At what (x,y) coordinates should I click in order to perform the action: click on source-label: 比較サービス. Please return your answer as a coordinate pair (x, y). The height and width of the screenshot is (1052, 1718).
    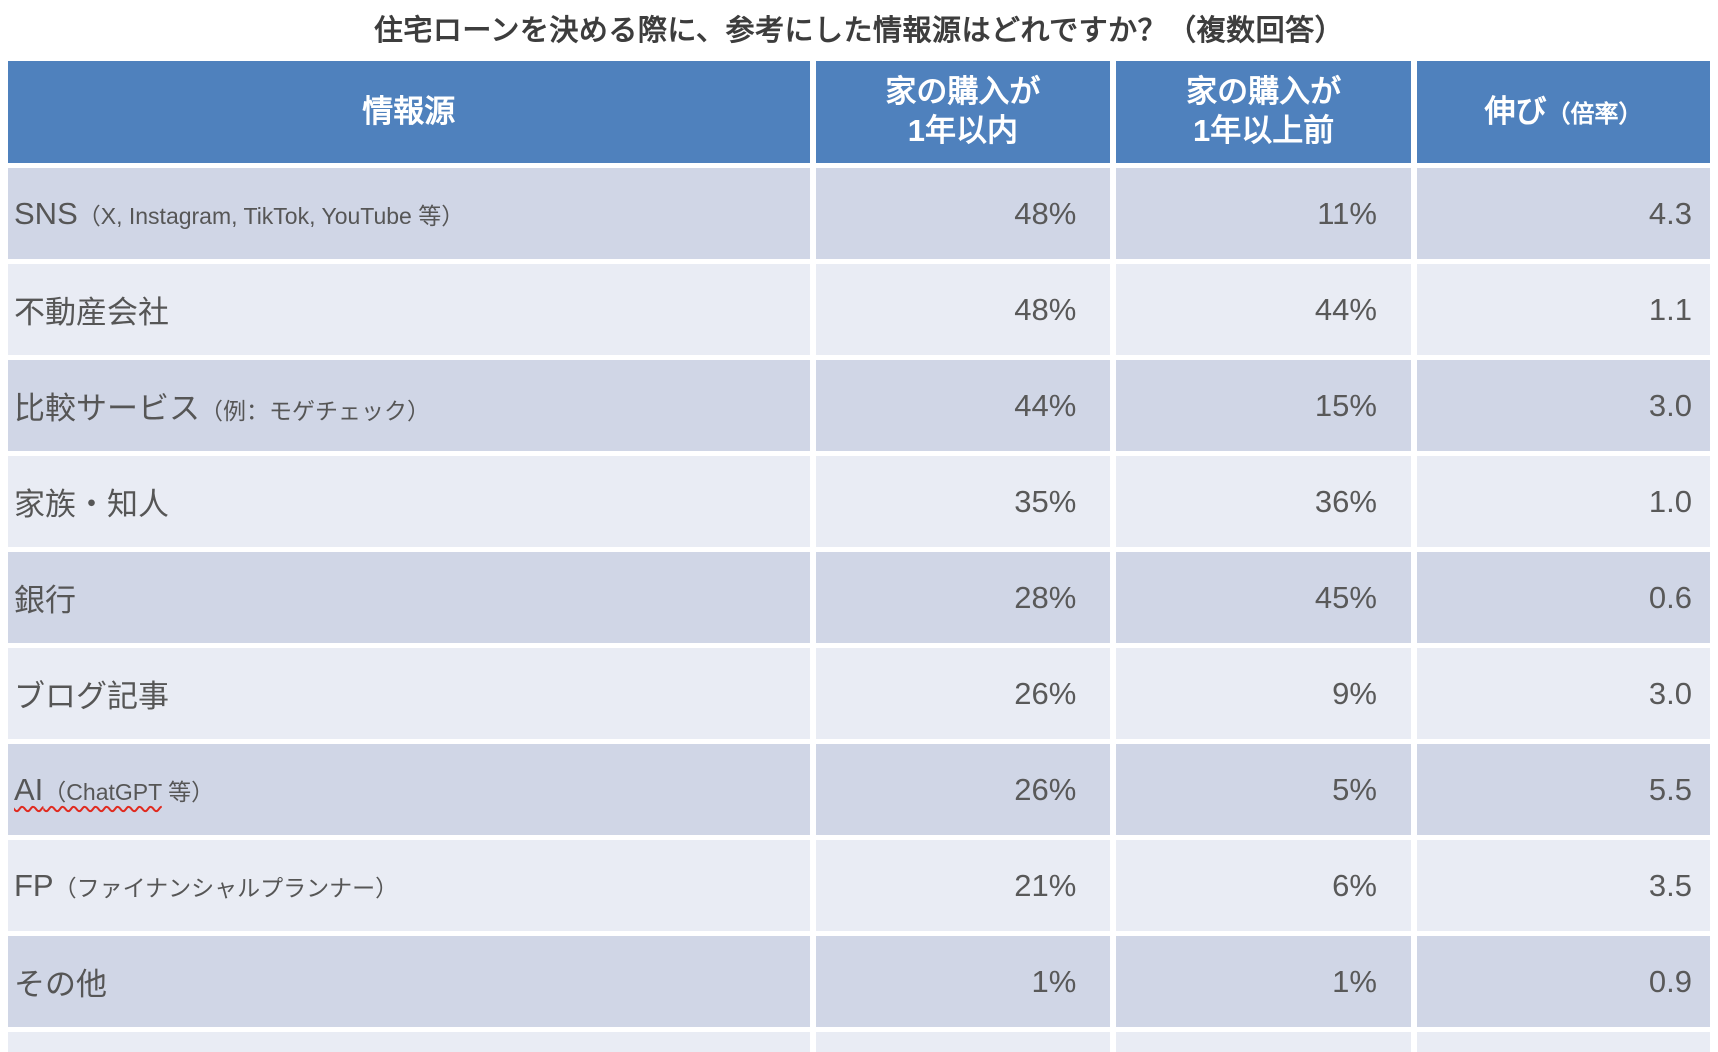
    Looking at the image, I should click on (107, 408).